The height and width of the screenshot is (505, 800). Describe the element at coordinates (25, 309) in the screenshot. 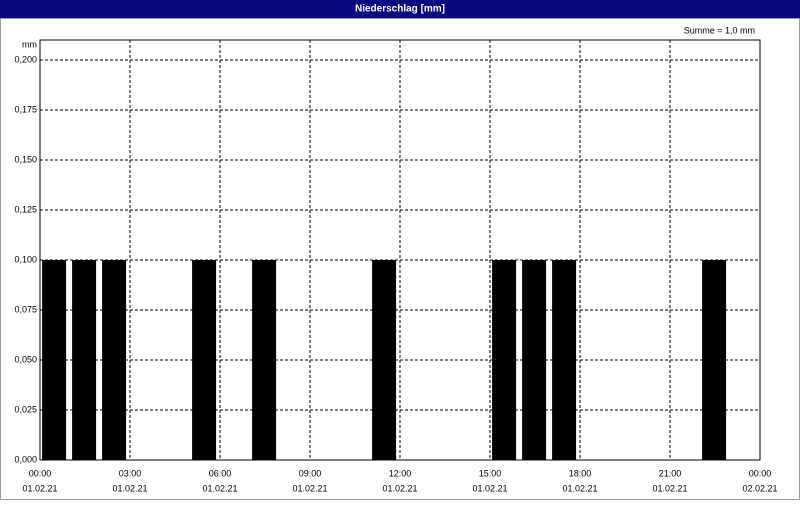

I see `y-tick-label: 0,075` at that location.